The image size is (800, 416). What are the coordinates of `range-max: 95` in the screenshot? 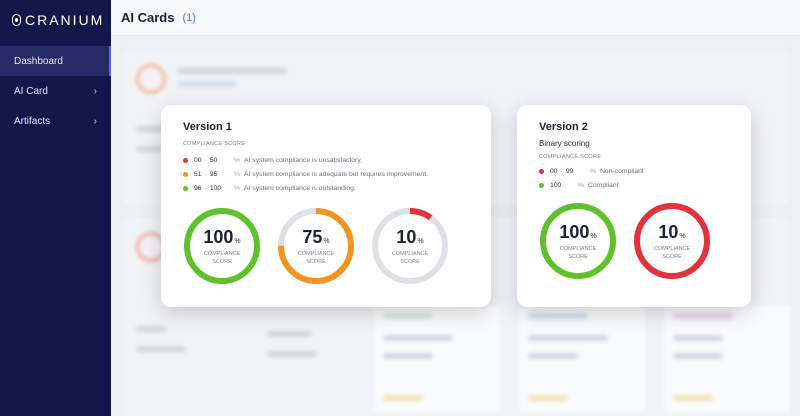 It's located at (213, 174).